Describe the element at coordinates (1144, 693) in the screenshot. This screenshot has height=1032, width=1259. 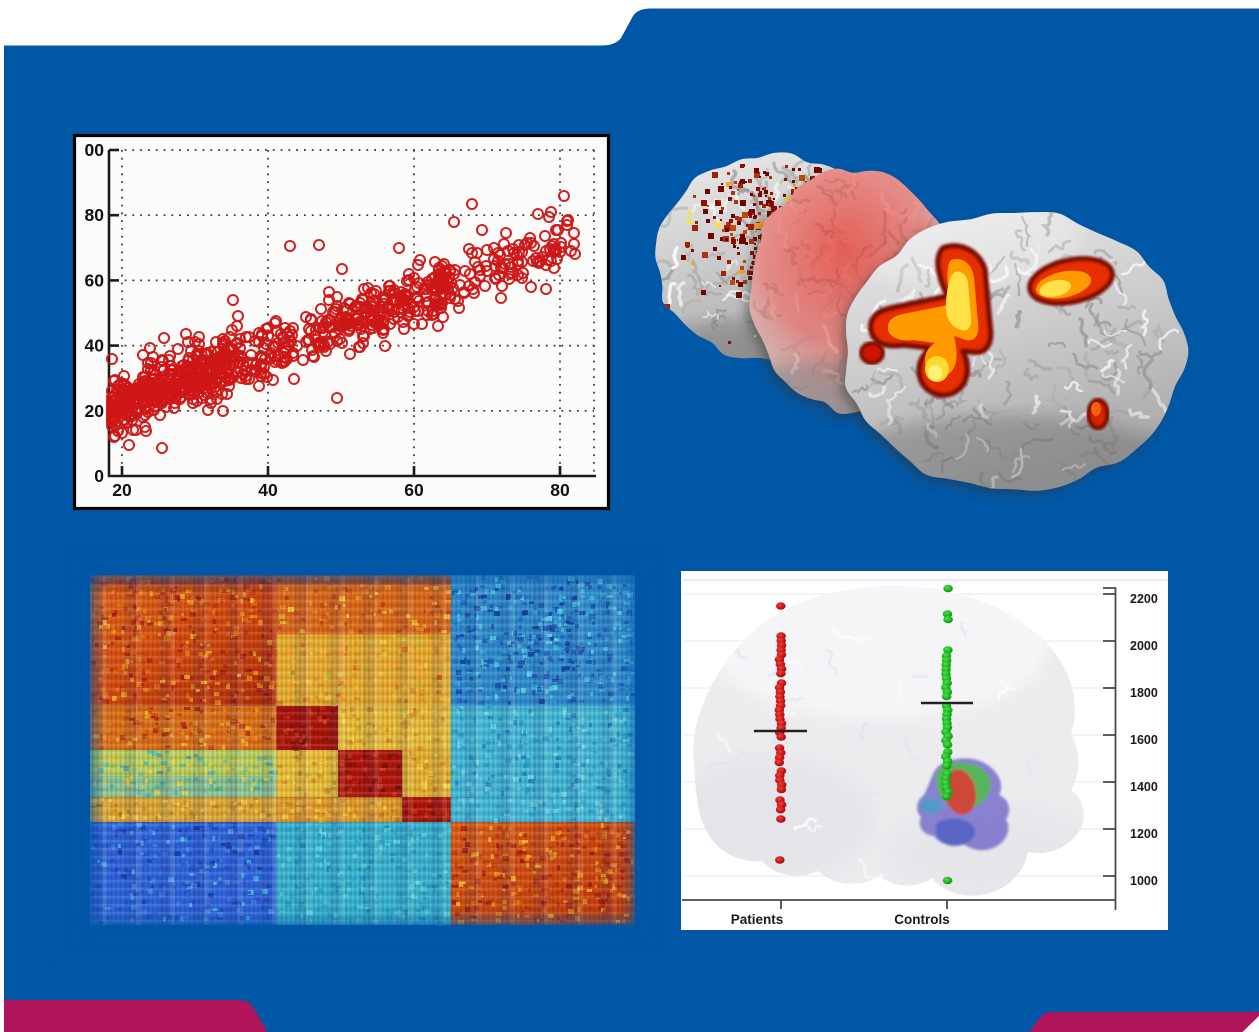
I see `svg-text: 1800` at that location.